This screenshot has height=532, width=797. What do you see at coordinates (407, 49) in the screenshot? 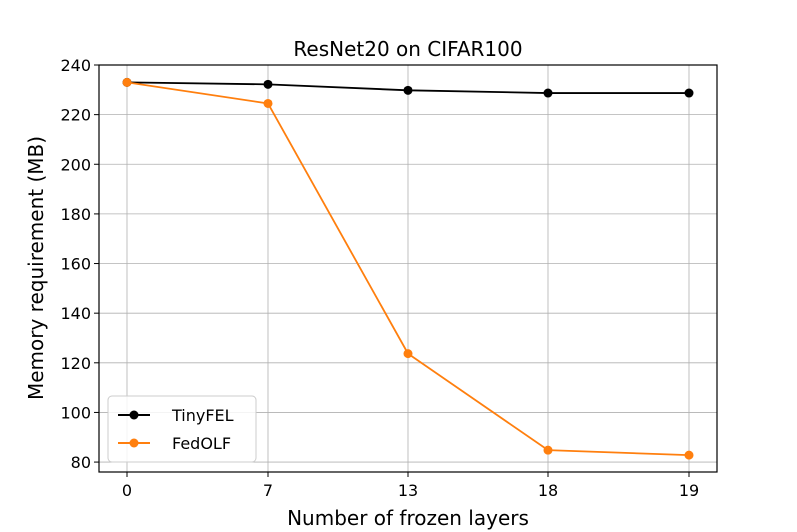
I see `chart-title: ResNet20 on CIFAR100` at bounding box center [407, 49].